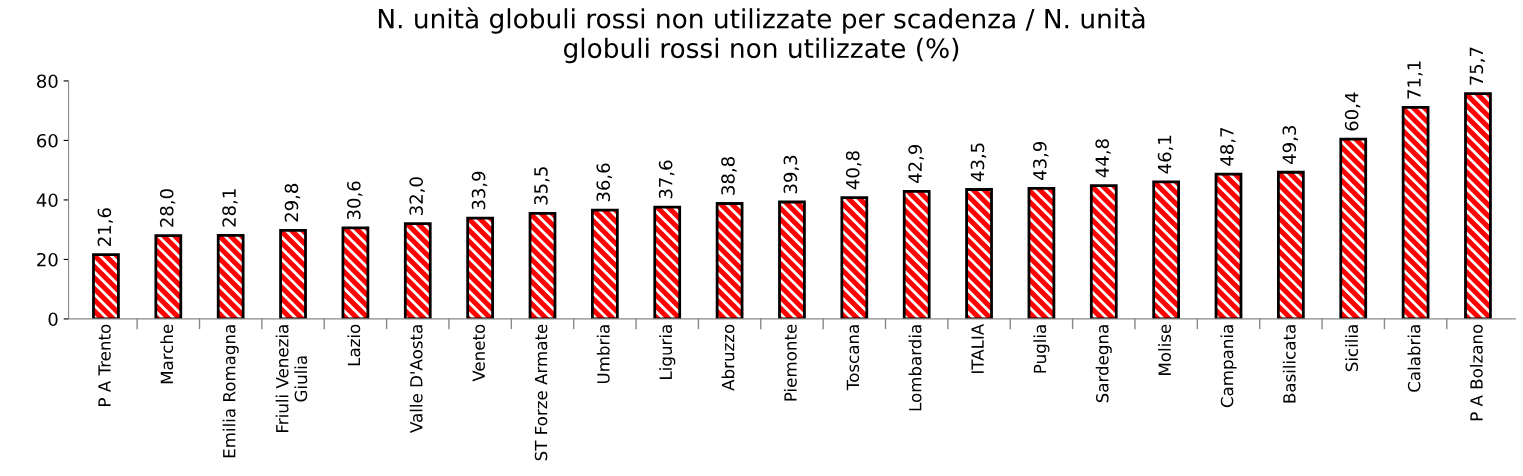  What do you see at coordinates (1041, 349) in the screenshot?
I see `x-tick-label: Puglia` at bounding box center [1041, 349].